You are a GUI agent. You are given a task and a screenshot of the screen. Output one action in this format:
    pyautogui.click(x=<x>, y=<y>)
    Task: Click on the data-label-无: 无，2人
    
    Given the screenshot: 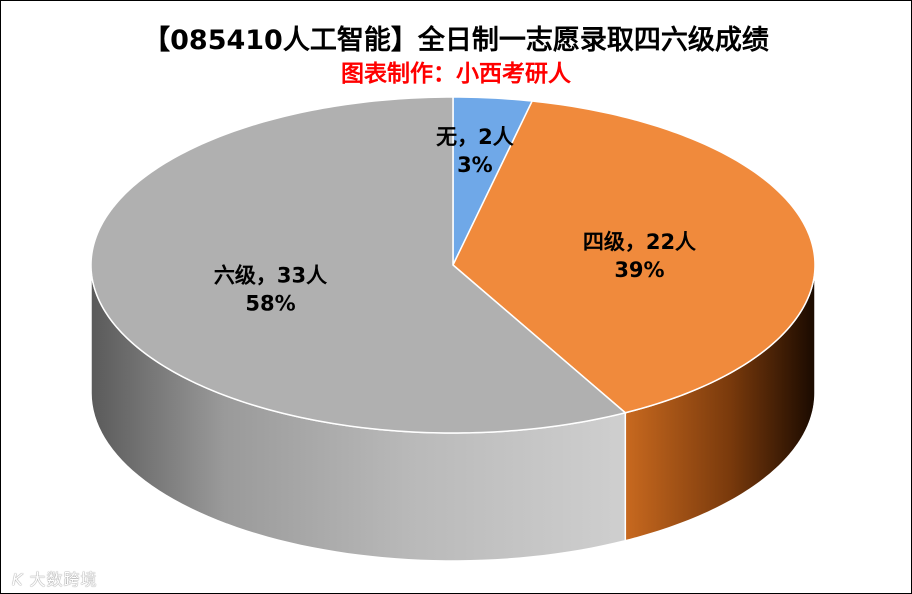 What is the action you would take?
    pyautogui.click(x=475, y=137)
    